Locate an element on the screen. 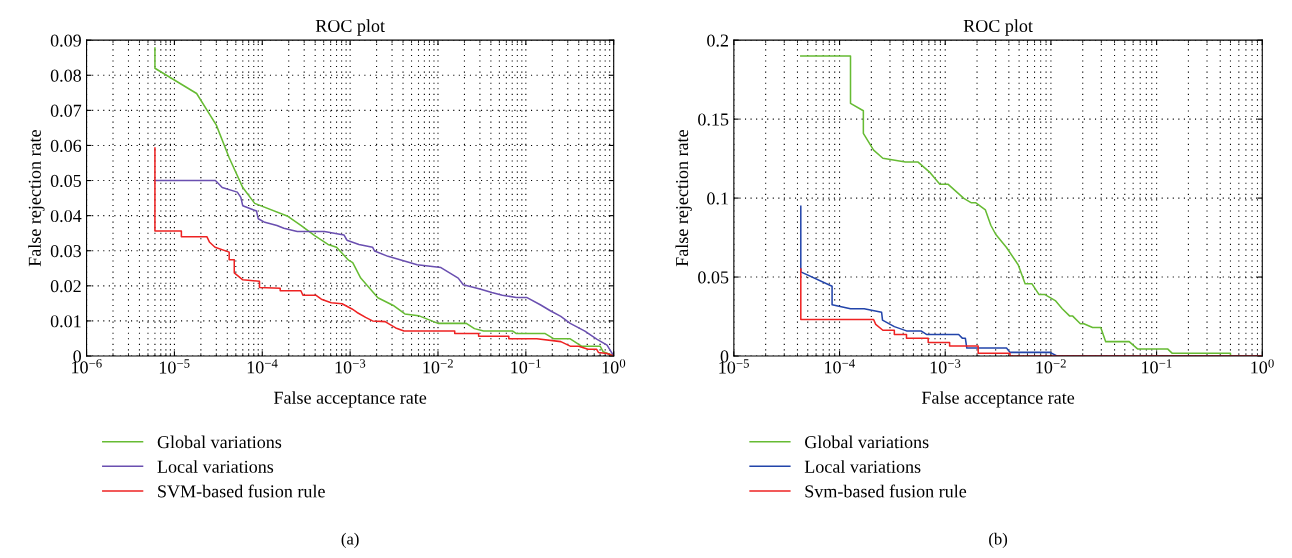  y-tick-label: 0.09 is located at coordinates (65, 40).